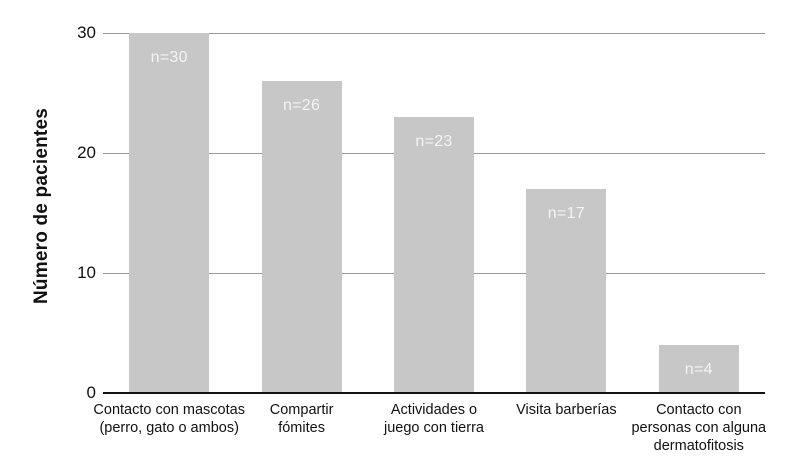 Image resolution: width=800 pixels, height=465 pixels. I want to click on bar: n=30, so click(169, 213).